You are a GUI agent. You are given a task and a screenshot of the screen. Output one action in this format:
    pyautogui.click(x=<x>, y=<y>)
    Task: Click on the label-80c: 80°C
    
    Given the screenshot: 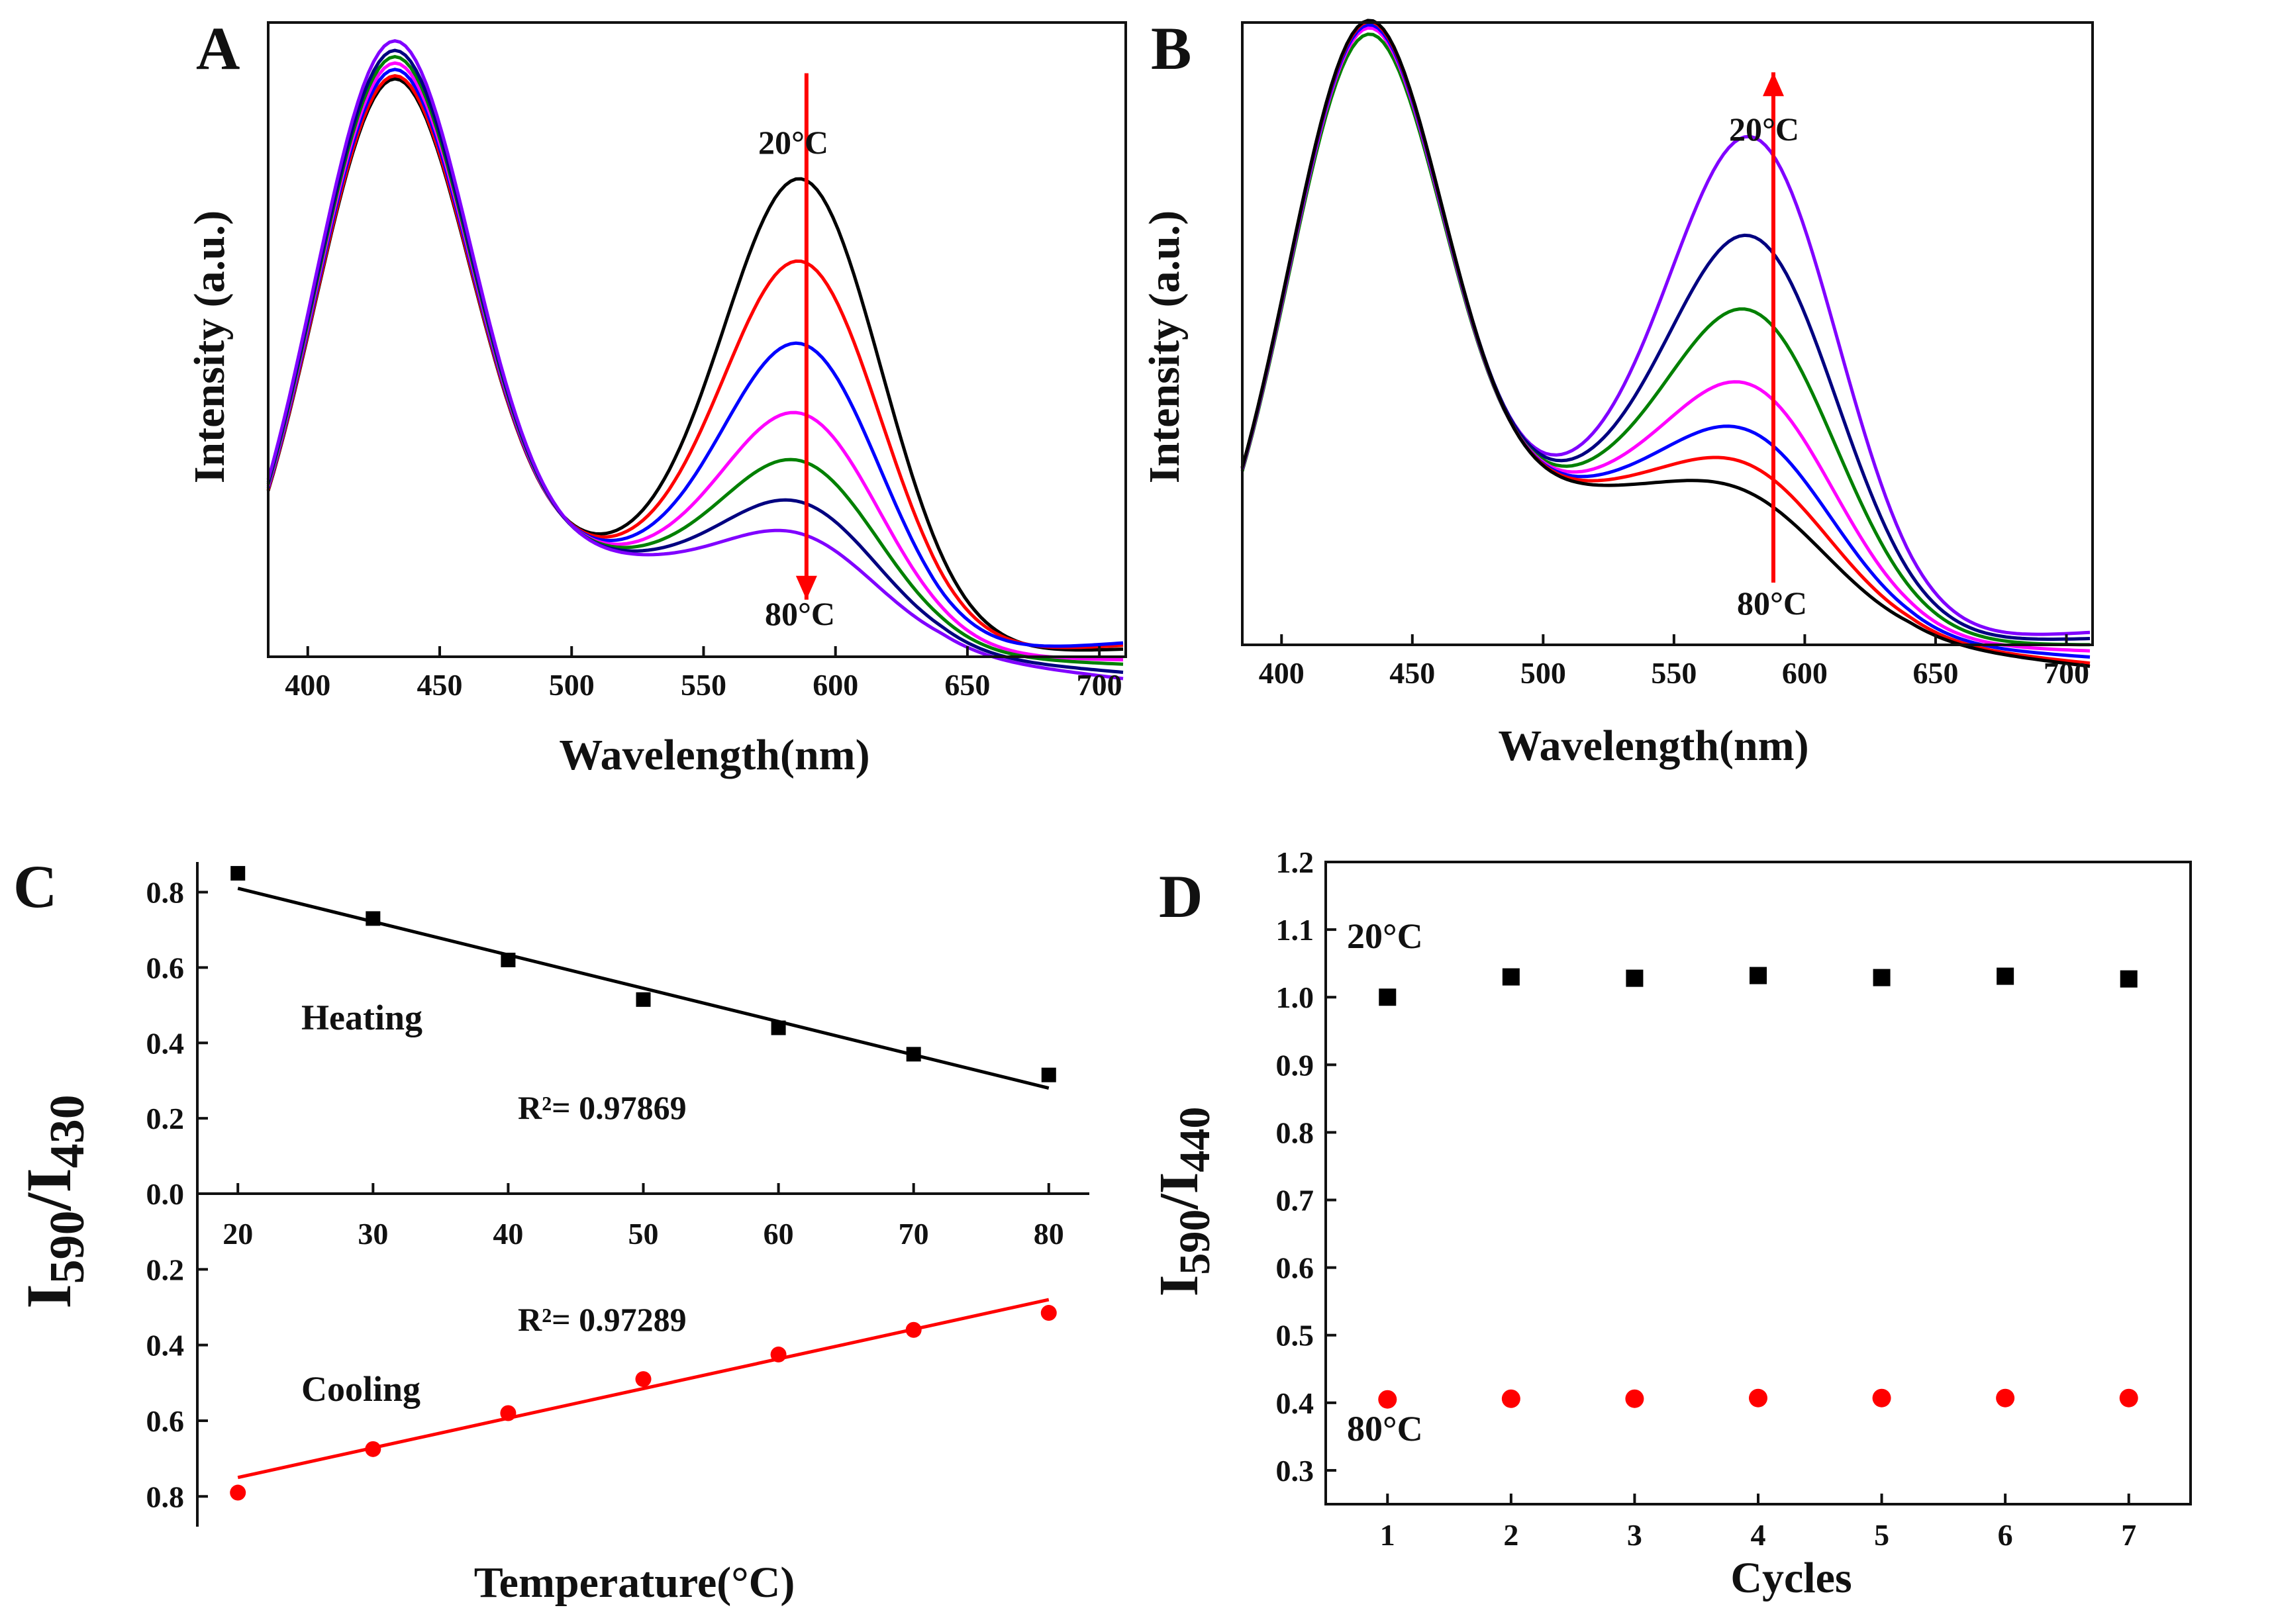 What is the action you would take?
    pyautogui.click(x=1385, y=1429)
    